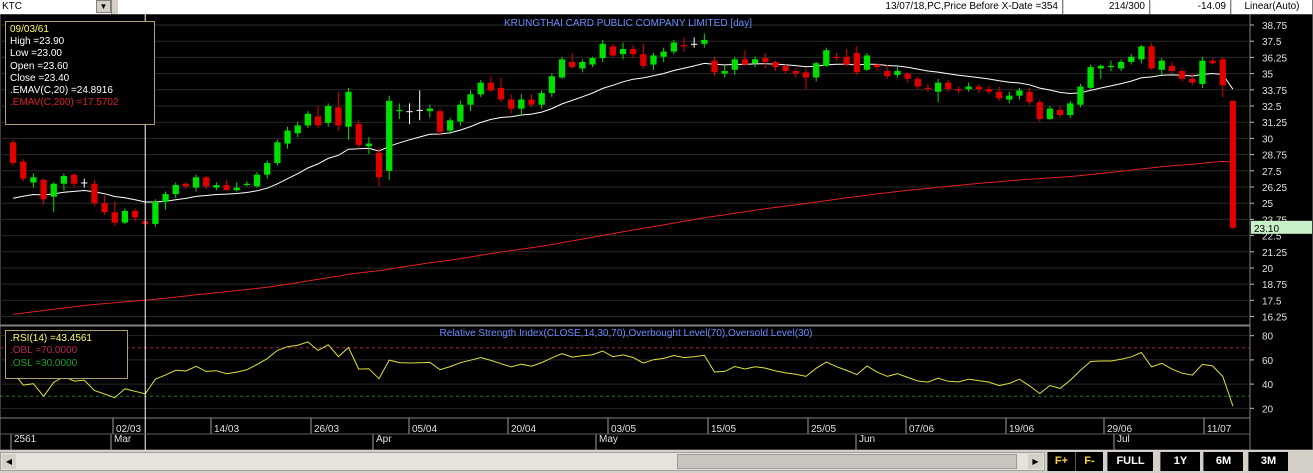  I want to click on rsi-tick-label: 80, so click(1268, 337).